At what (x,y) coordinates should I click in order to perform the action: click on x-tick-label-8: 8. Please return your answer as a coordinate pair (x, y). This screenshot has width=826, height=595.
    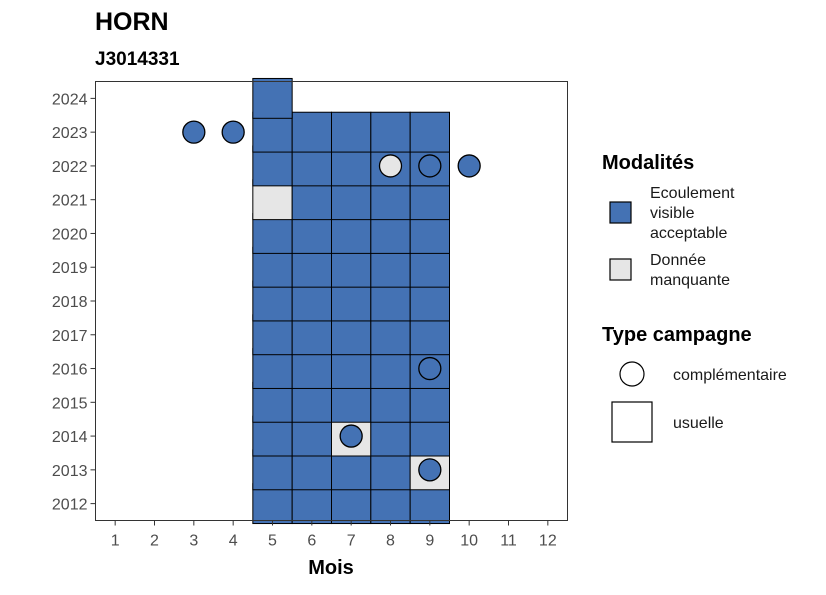
    Looking at the image, I should click on (390, 541).